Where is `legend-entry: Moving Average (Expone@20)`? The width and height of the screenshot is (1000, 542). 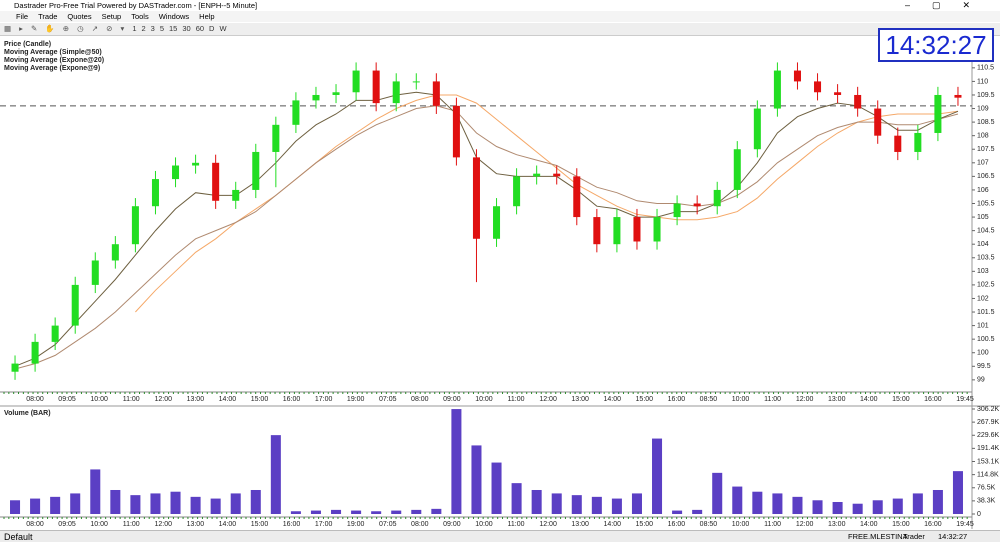 legend-entry: Moving Average (Expone@20) is located at coordinates (54, 60).